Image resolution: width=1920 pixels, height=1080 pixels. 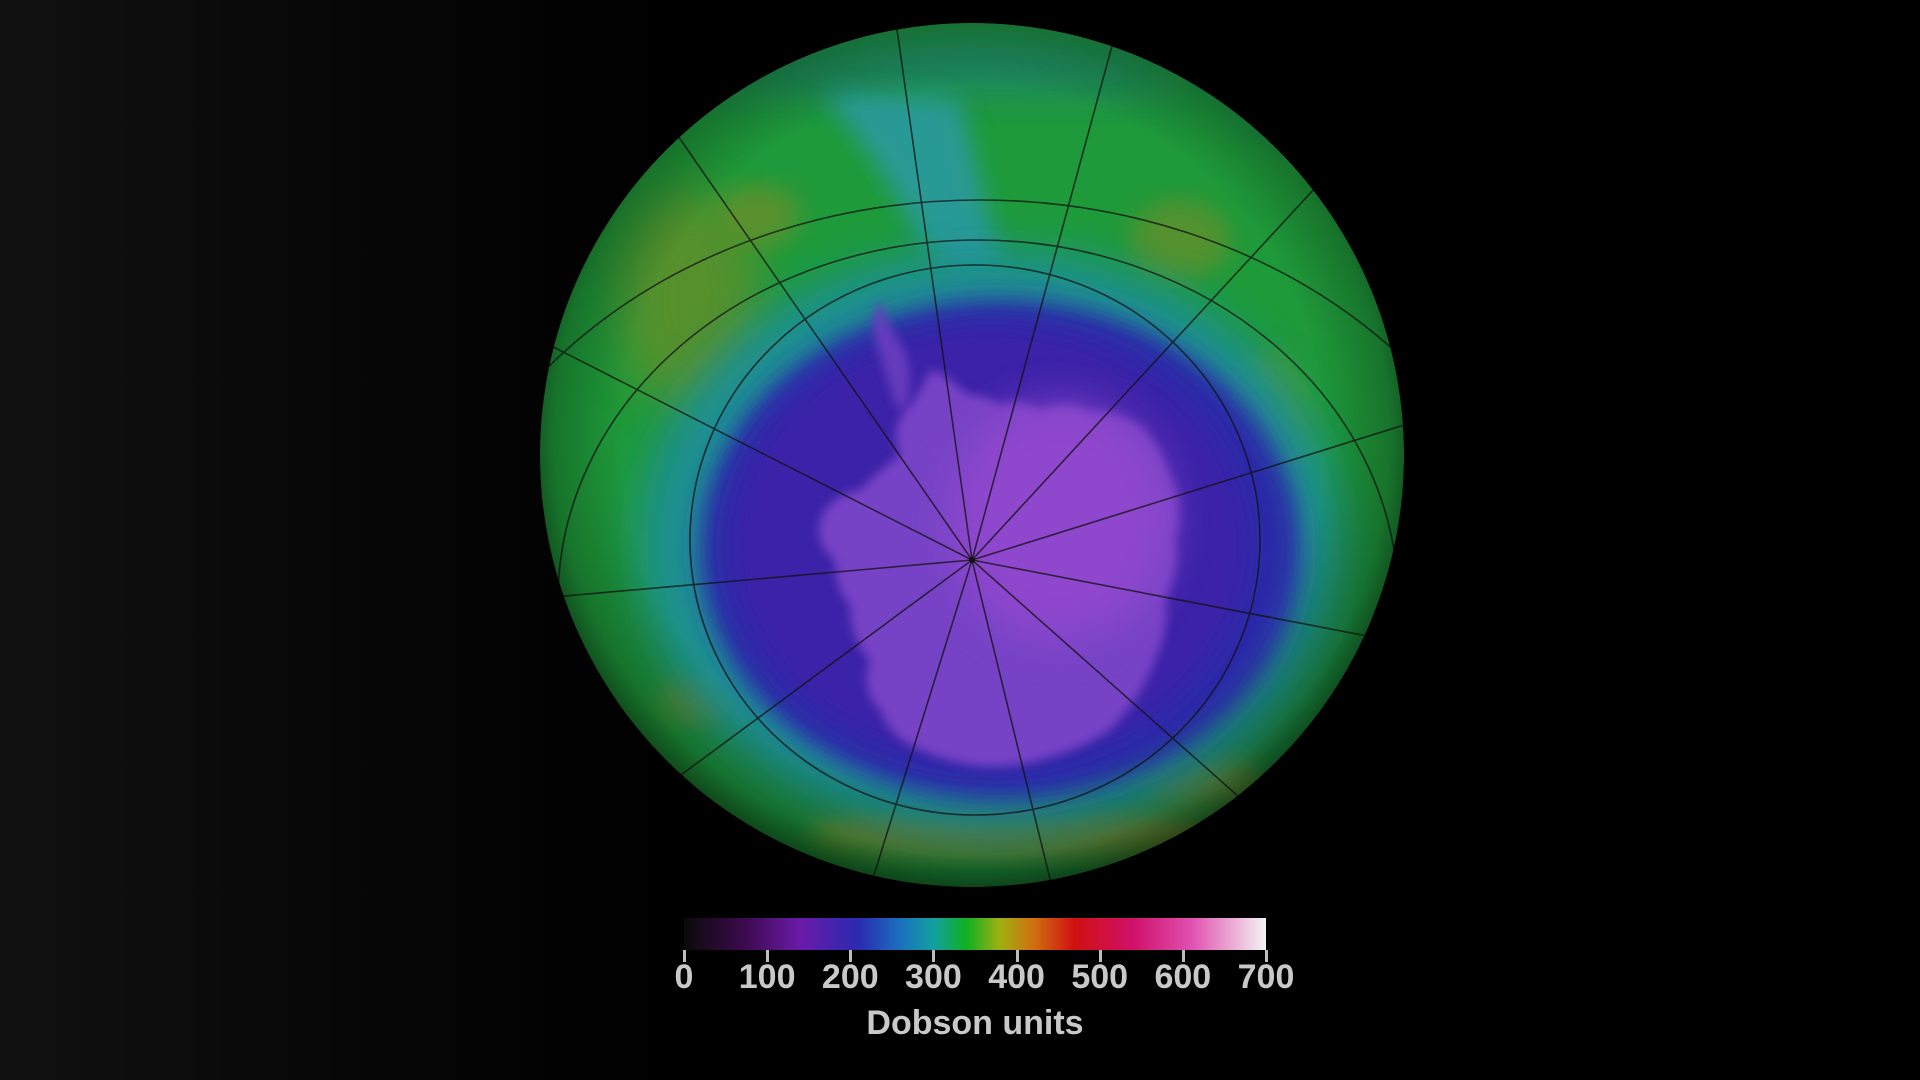 What do you see at coordinates (975, 1023) in the screenshot?
I see `color-scale-unit-label: Dobson units` at bounding box center [975, 1023].